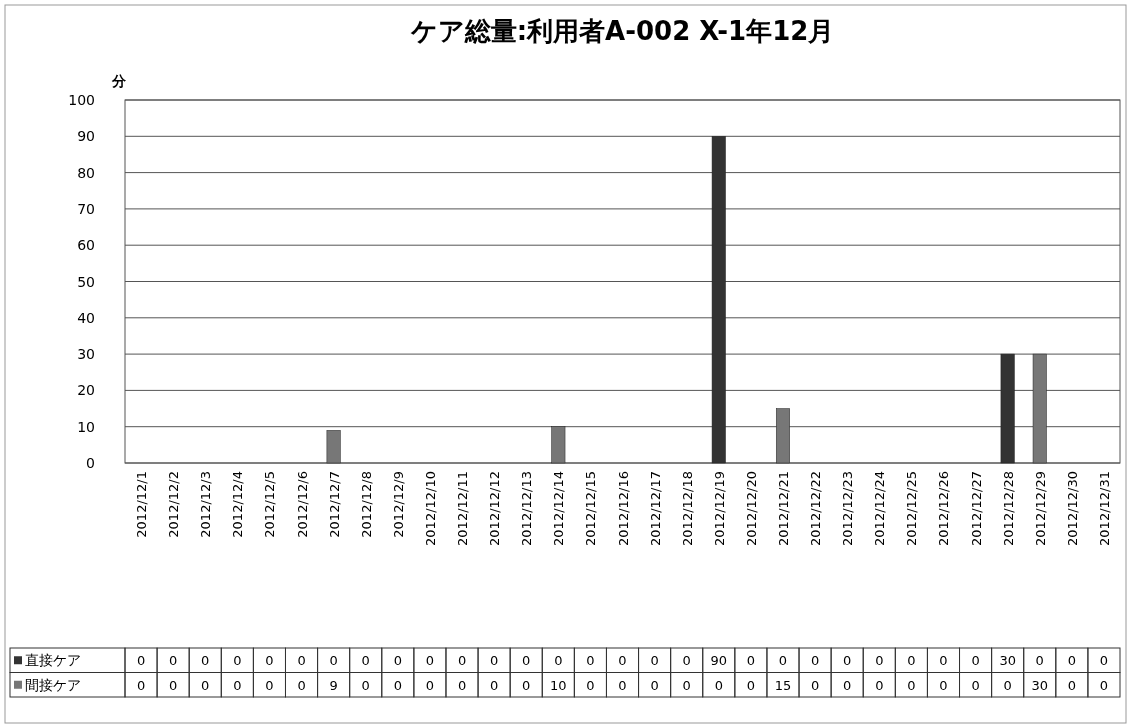 The width and height of the screenshot is (1131, 728). Describe the element at coordinates (1072, 508) in the screenshot. I see `x-tick-label: 2012/12/30` at that location.